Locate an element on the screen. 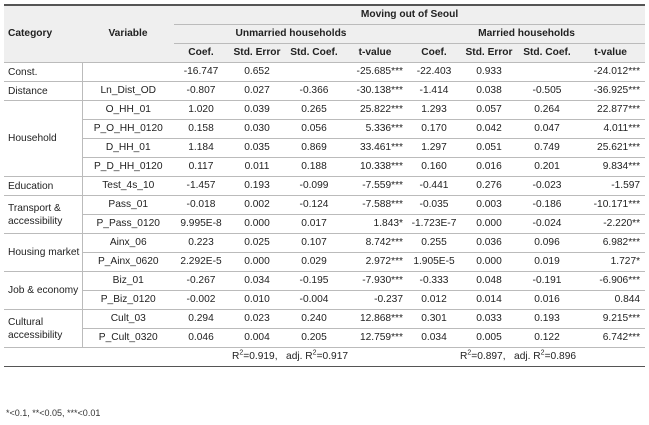 The height and width of the screenshot is (425, 649). header-row-group: Category Variable Moving out of Seoul is located at coordinates (325, 33).